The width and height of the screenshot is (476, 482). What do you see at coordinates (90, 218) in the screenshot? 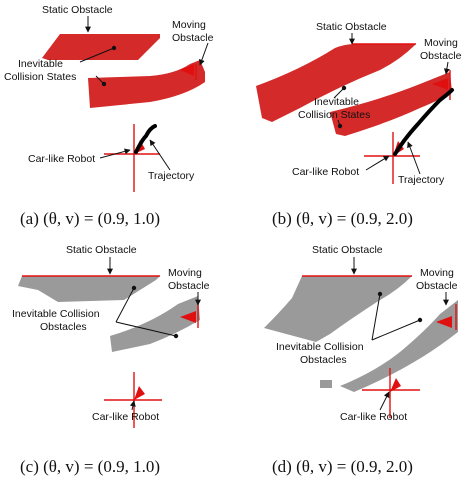
I see `caption: (a) (θ, v) = (0.9, 1.0)` at bounding box center [90, 218].